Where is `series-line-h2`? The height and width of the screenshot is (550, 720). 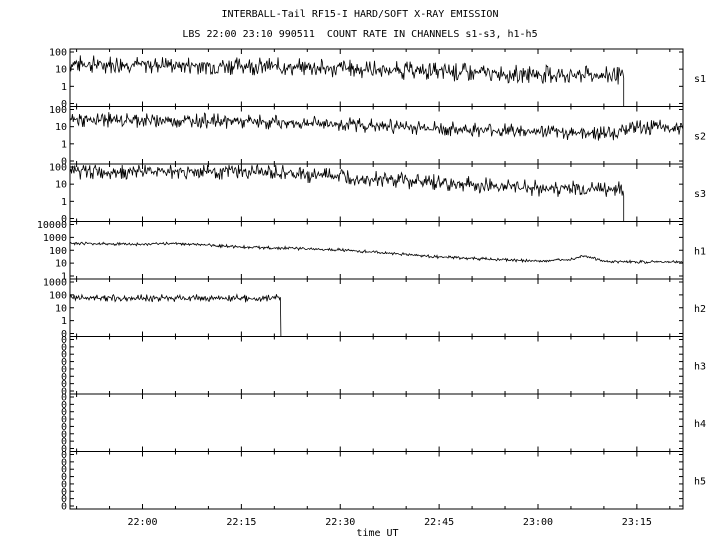
series-line-h2 is located at coordinates (175, 315).